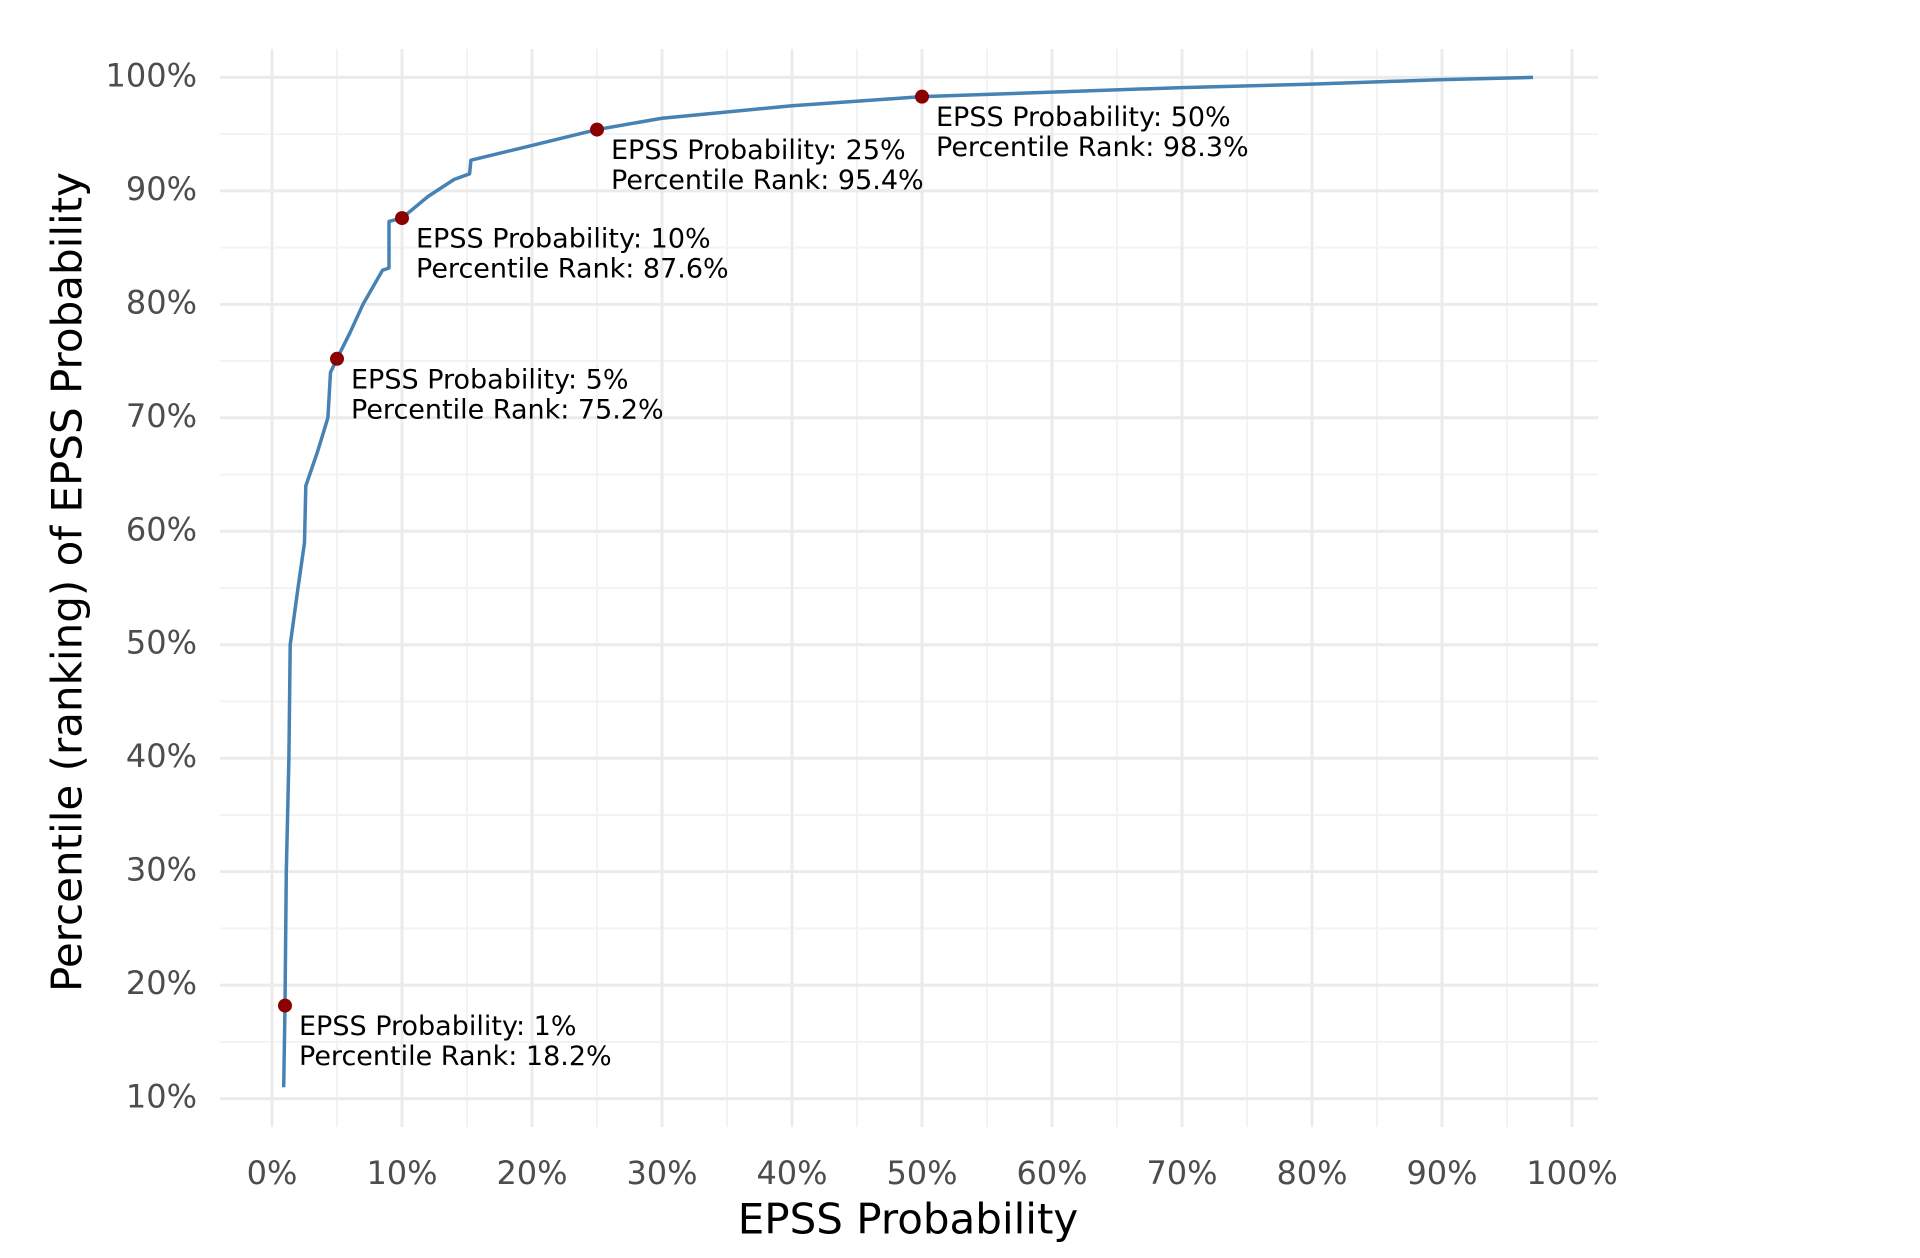 The image size is (1920, 1258). I want to click on y-tick-label: 100%, so click(151, 75).